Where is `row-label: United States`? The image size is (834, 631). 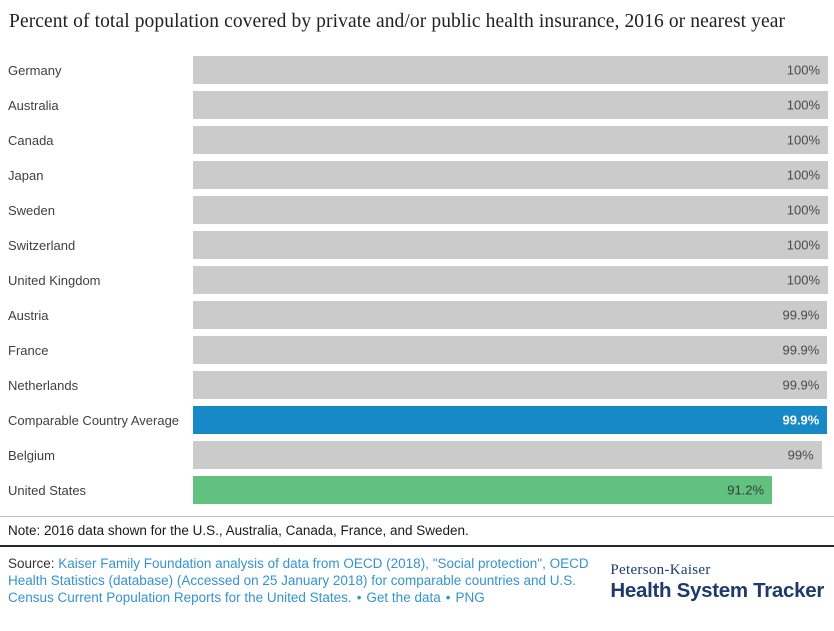
row-label: United States is located at coordinates (47, 490).